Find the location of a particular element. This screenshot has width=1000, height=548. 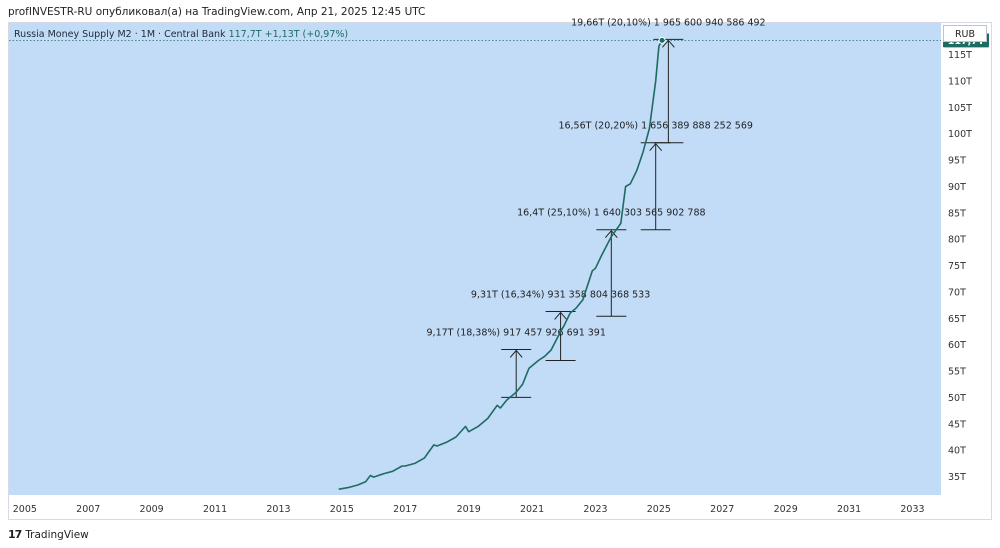

y-tick-label: 85T is located at coordinates (957, 213).